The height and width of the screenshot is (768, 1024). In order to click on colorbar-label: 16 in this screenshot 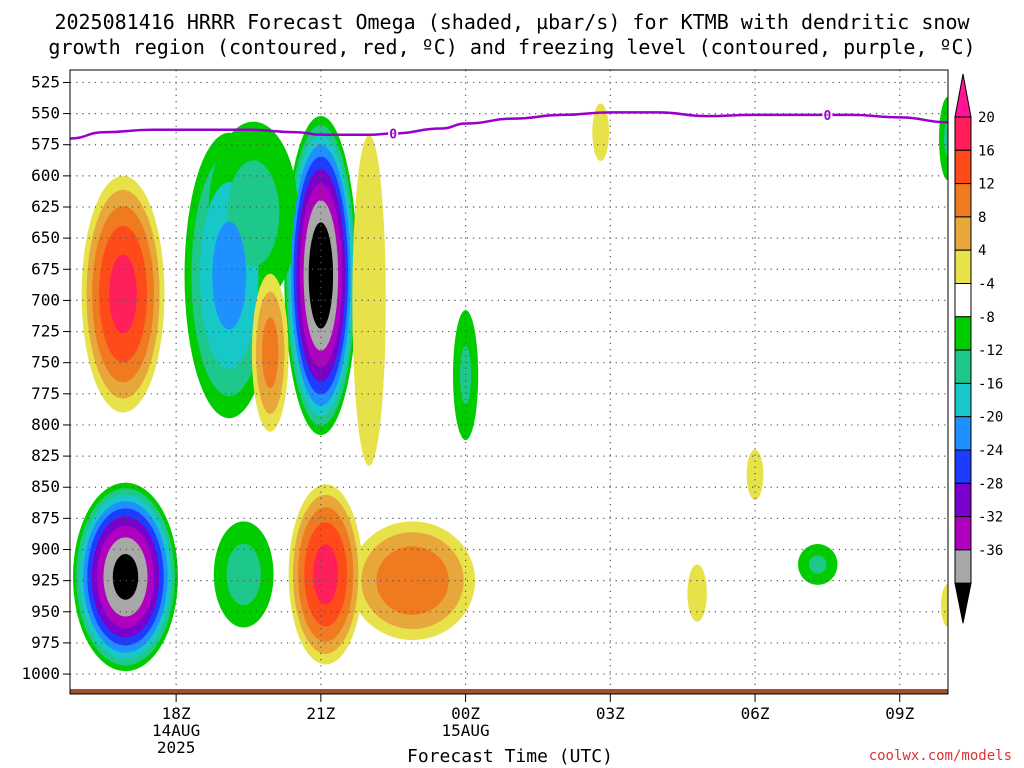, I will do `click(986, 151)`.